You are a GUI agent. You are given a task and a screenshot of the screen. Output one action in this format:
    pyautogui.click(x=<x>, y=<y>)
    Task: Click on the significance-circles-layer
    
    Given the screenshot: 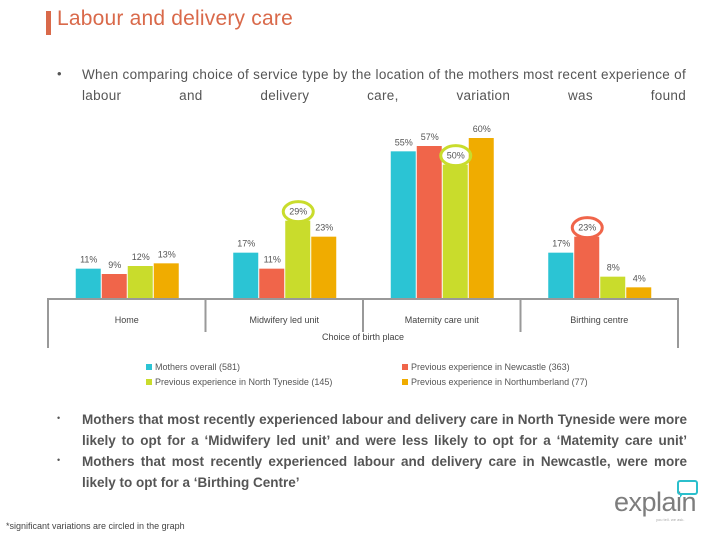 What is the action you would take?
    pyautogui.click(x=442, y=192)
    